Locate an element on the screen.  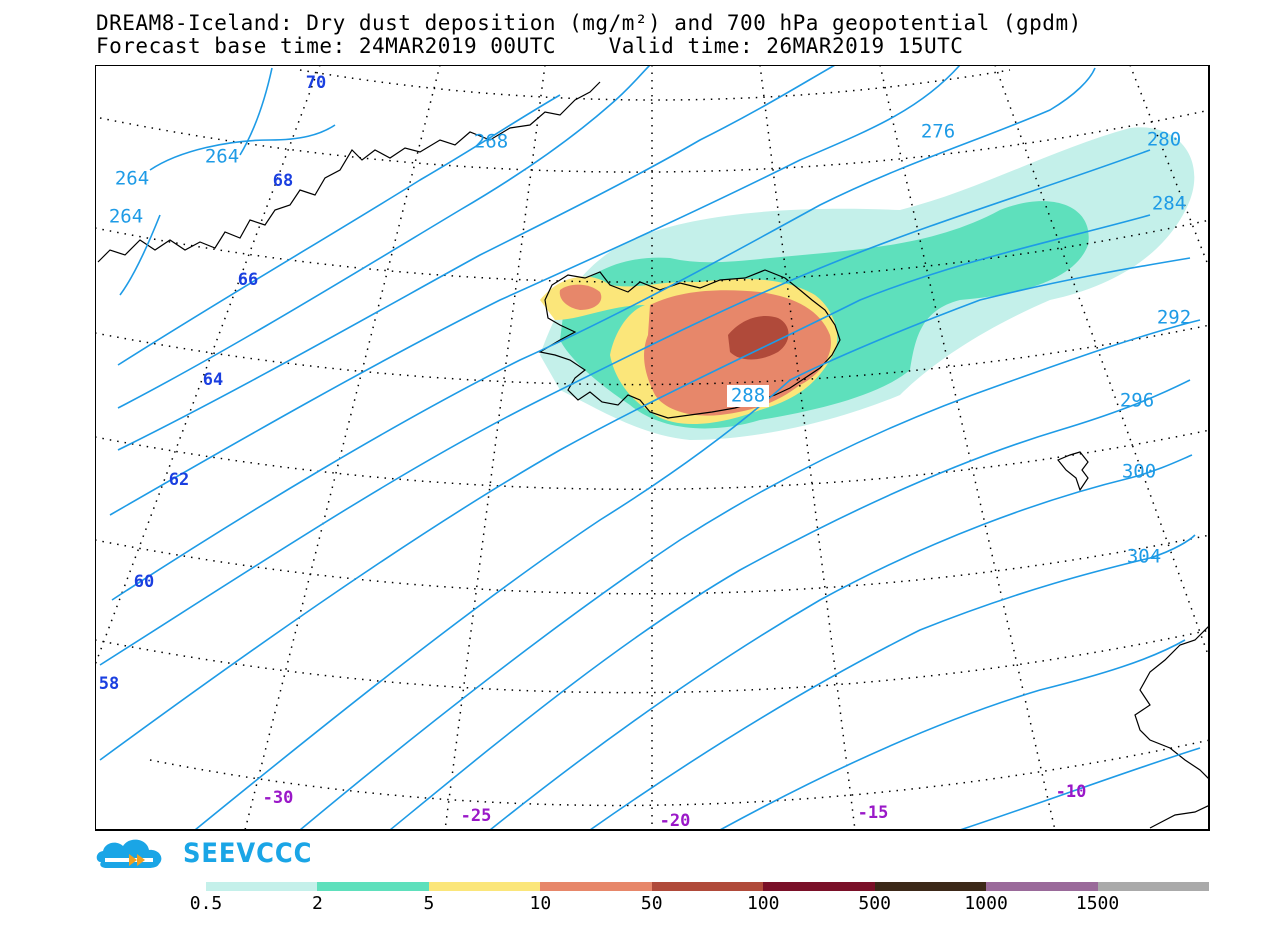
contour-label-9: 300 is located at coordinates (1139, 472).